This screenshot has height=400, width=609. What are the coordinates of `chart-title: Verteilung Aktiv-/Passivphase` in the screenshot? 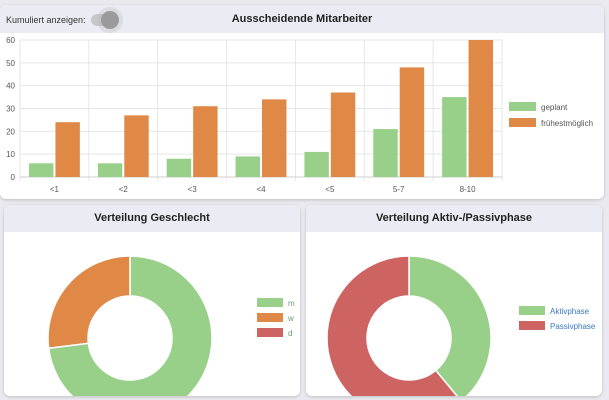 It's located at (454, 218).